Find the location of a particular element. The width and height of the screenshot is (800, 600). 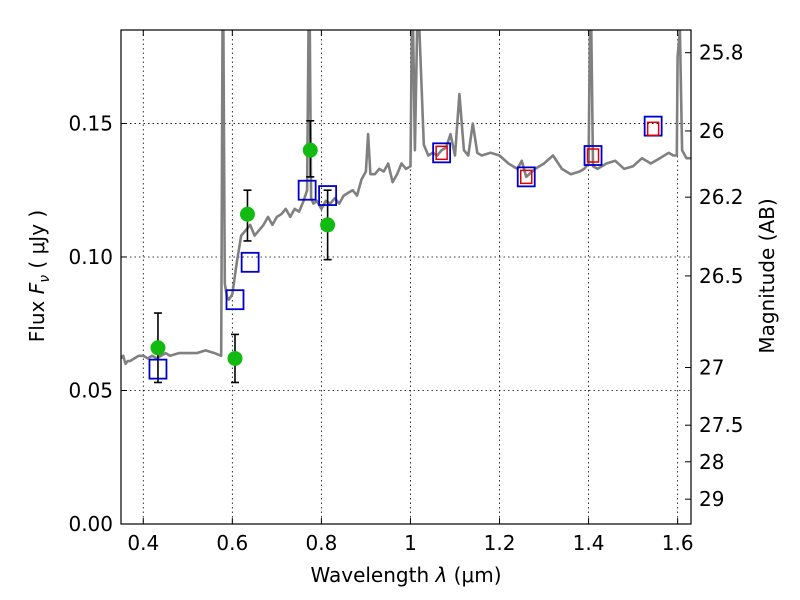

x-tick-label: 0.8 is located at coordinates (321, 543).